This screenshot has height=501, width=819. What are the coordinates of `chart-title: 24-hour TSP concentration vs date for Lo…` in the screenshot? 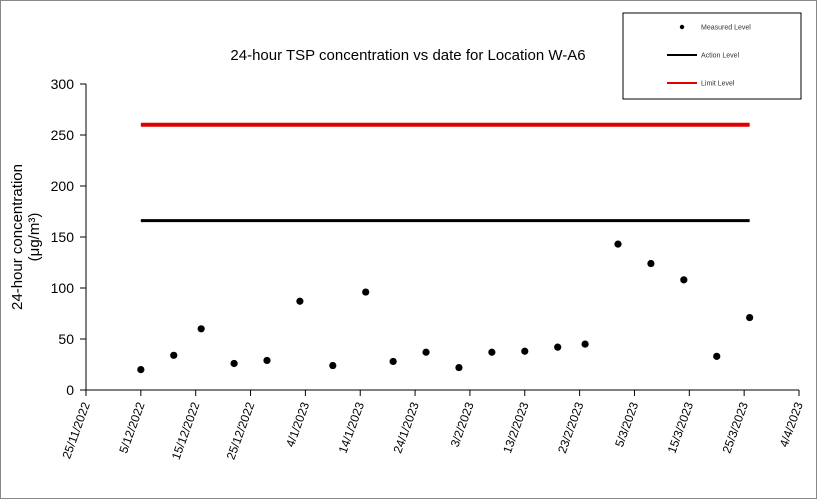 It's located at (407, 55).